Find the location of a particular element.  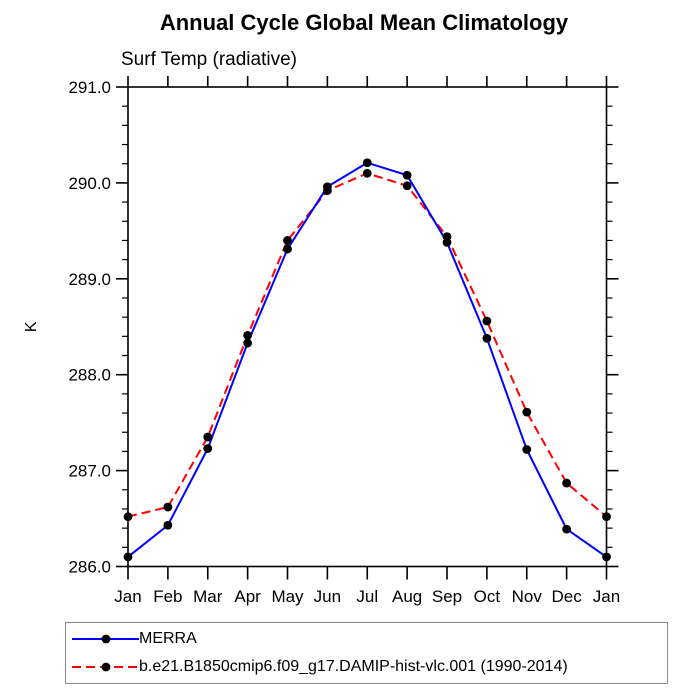

x-axis-tick-label: Nov is located at coordinates (527, 596).